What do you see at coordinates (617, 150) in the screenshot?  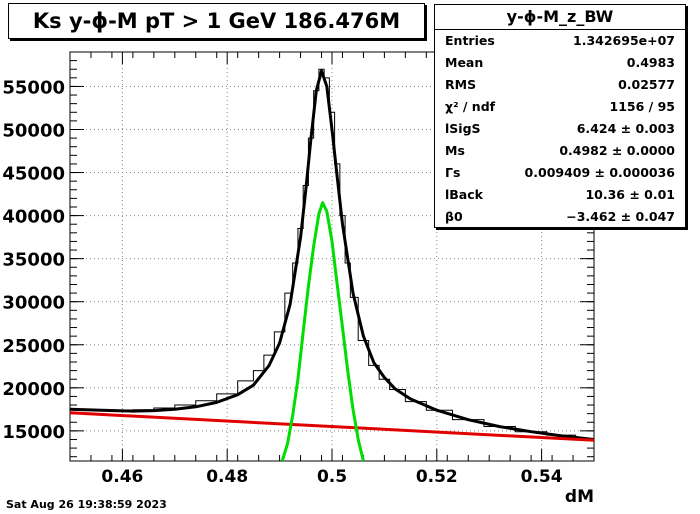 I see `stats-value: 0.4982 ± 0.0000` at bounding box center [617, 150].